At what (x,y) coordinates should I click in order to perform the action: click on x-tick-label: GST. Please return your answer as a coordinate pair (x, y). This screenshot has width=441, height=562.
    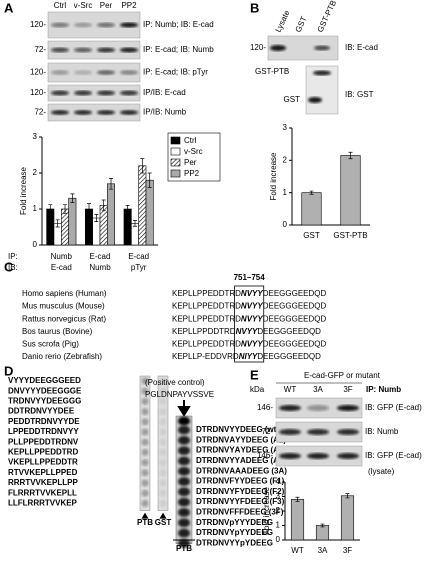
    Looking at the image, I should click on (311, 235).